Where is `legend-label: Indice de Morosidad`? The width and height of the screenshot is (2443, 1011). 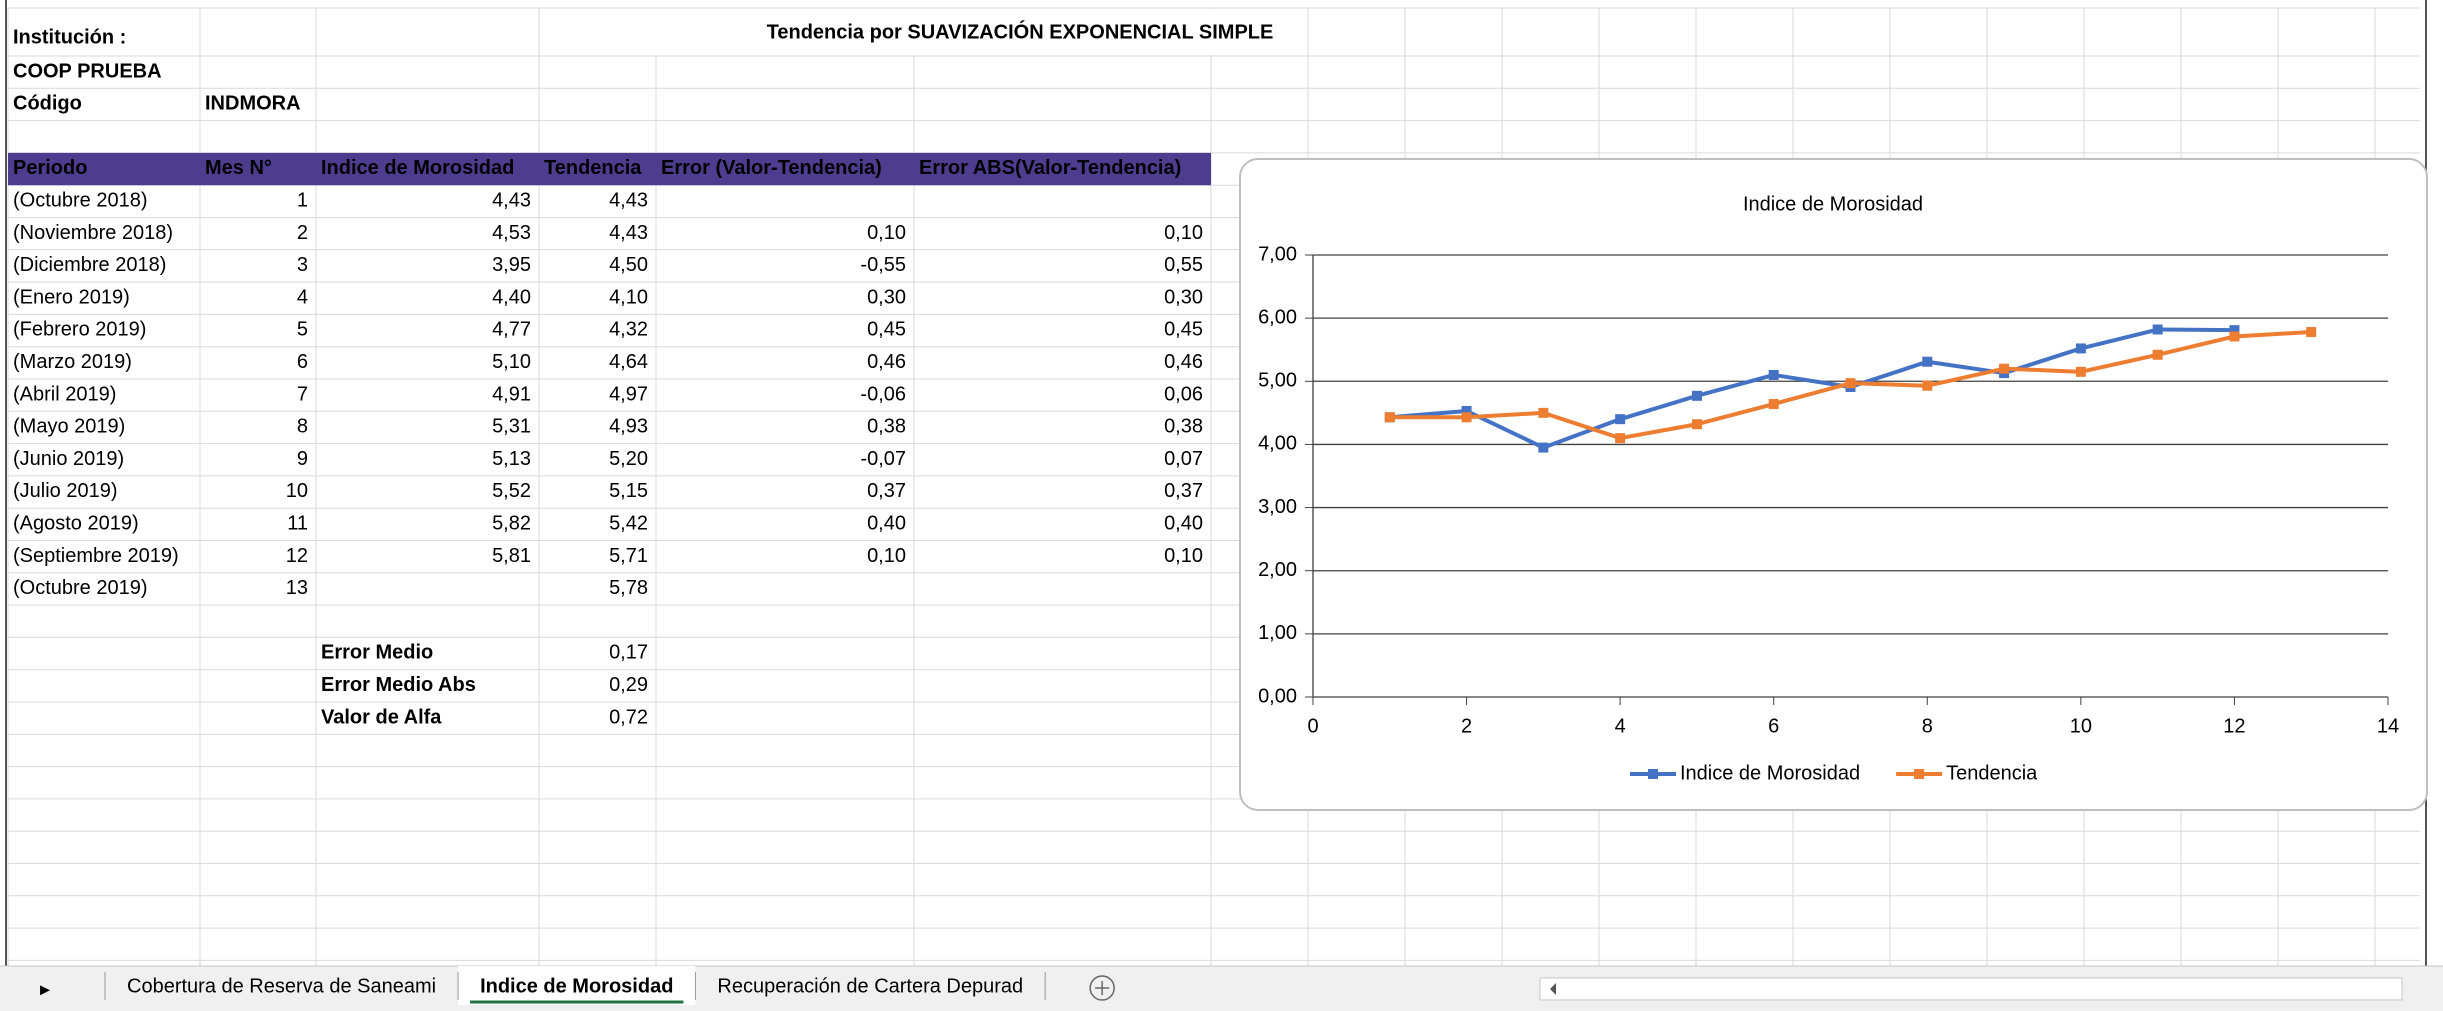 legend-label: Indice de Morosidad is located at coordinates (1770, 773).